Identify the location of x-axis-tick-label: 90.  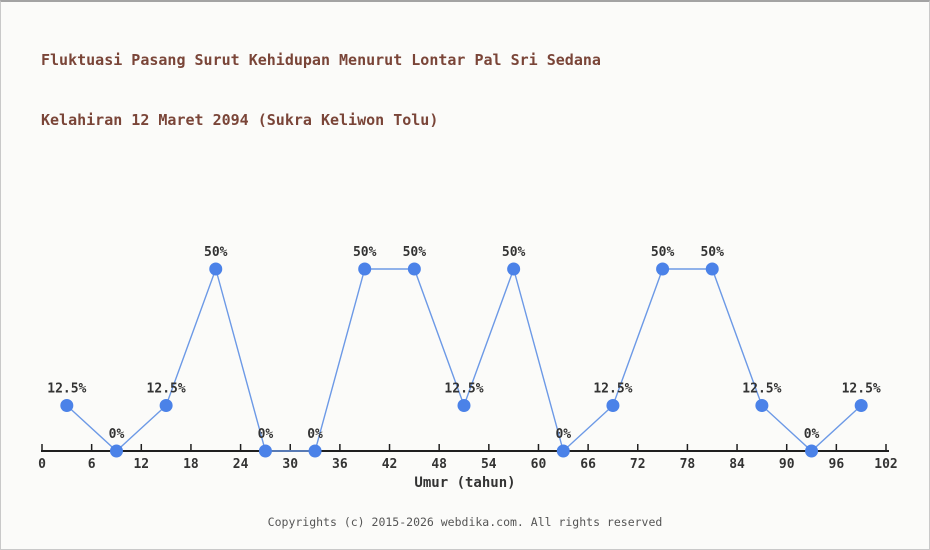
(787, 464).